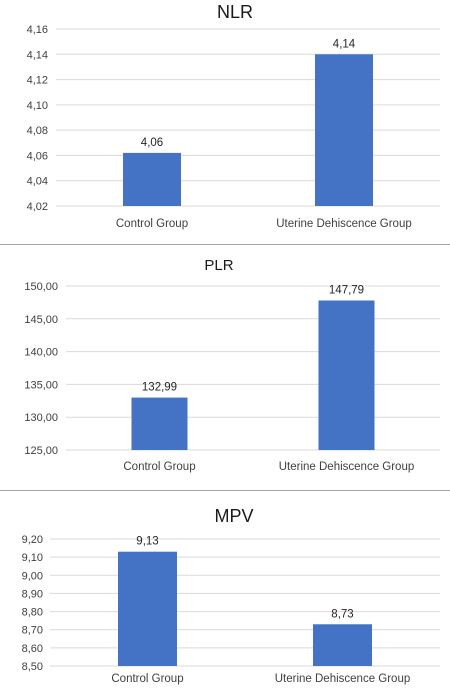 Image resolution: width=450 pixels, height=688 pixels. I want to click on y-tick-label: 4,14, so click(37, 55).